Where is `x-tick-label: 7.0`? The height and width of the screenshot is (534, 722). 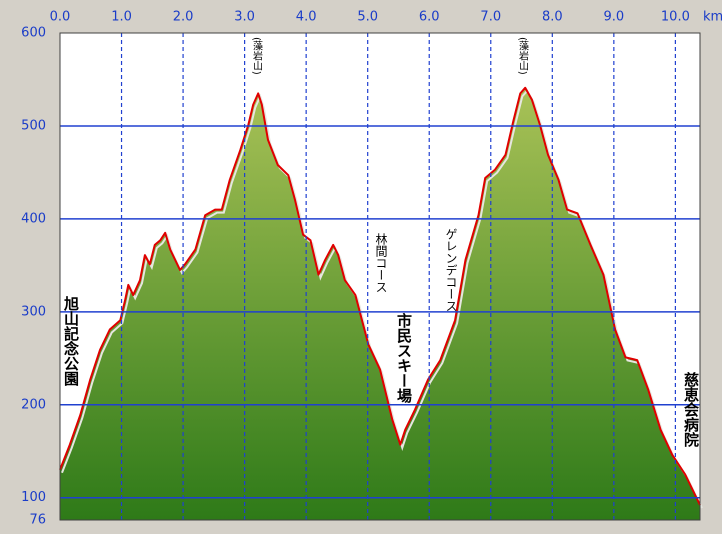 x-tick-label: 7.0 is located at coordinates (490, 17).